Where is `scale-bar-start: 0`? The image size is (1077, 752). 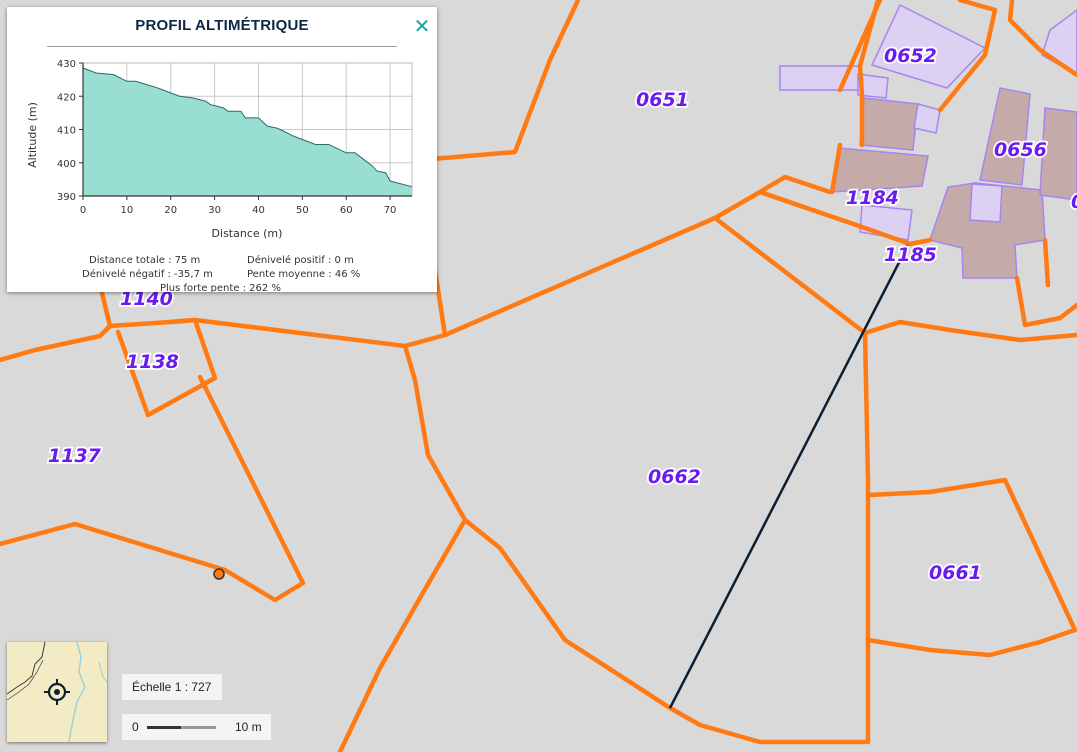
scale-bar-start: 0 is located at coordinates (135, 727).